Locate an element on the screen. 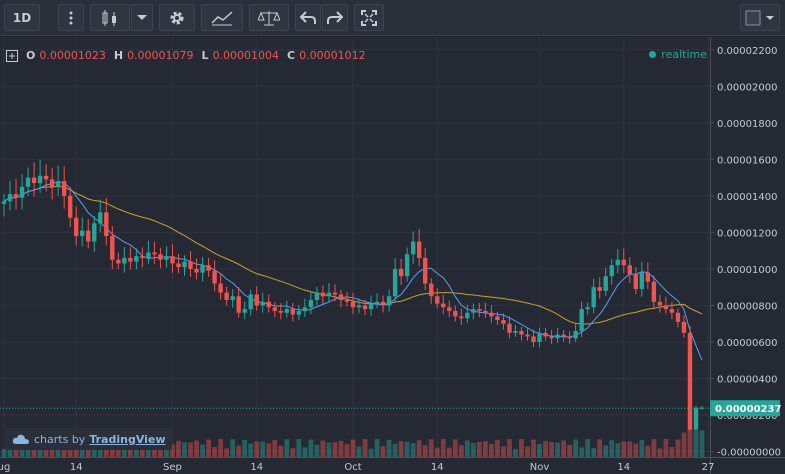  compare-button is located at coordinates (269, 17).